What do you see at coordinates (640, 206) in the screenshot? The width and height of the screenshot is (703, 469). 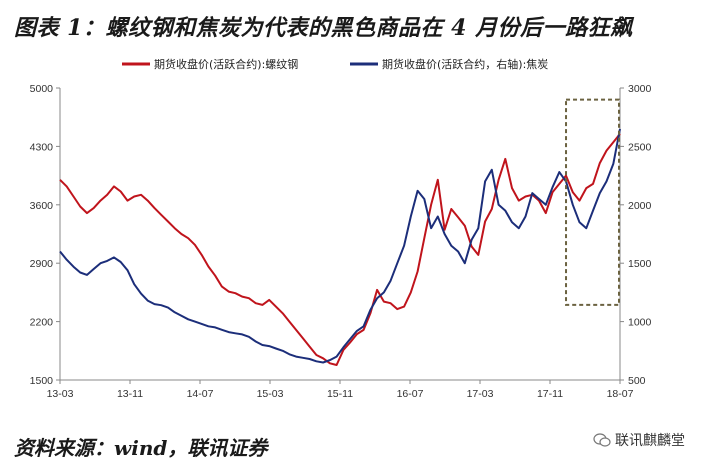 I see `right-y-tick-label: 2000` at bounding box center [640, 206].